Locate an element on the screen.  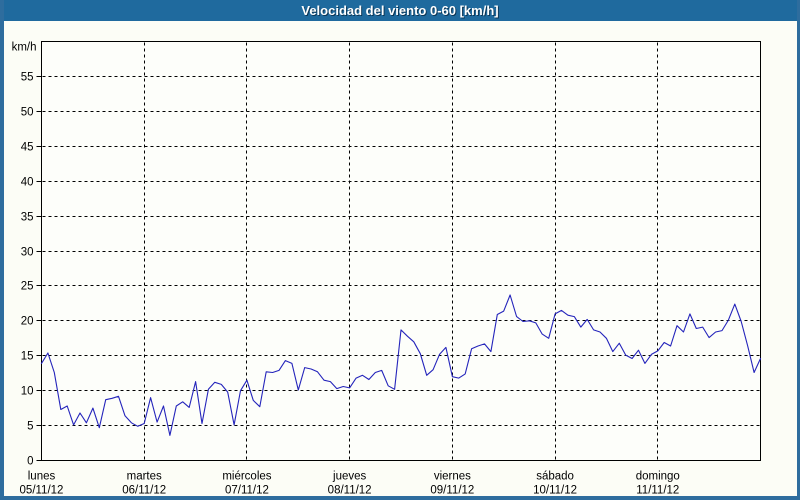
y-tick-label: 35 is located at coordinates (27, 218).